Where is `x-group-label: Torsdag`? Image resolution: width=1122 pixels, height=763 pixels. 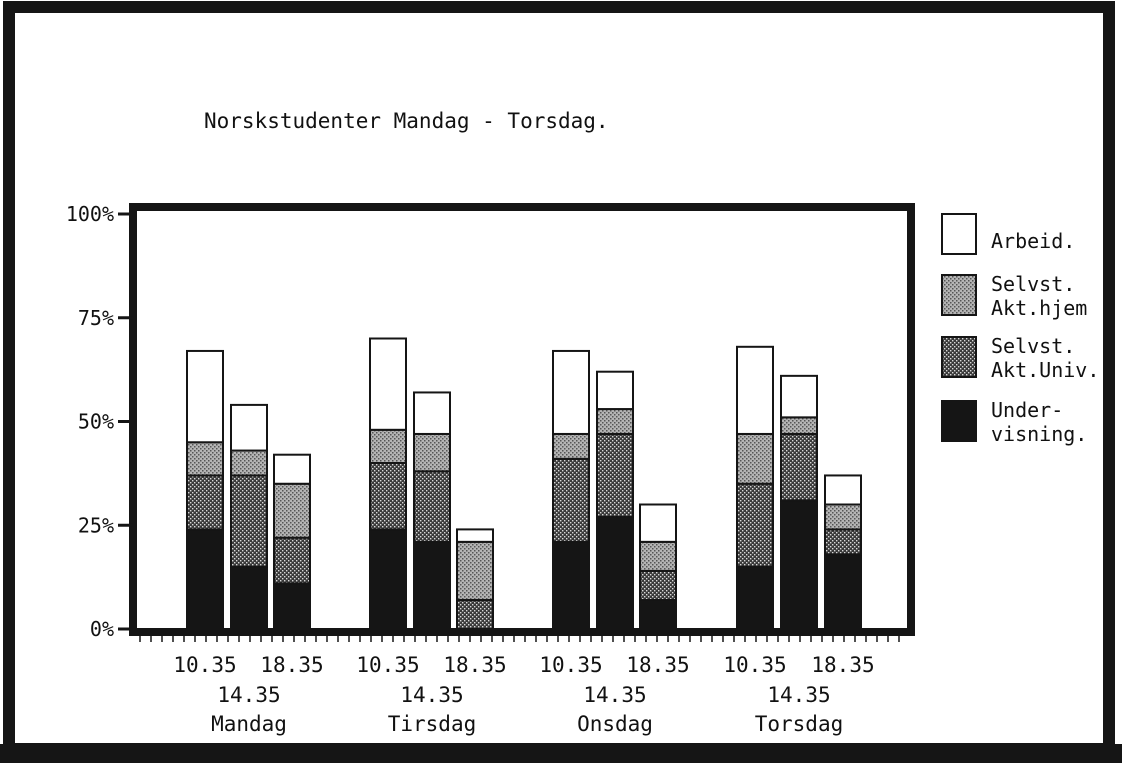
x-group-label: Torsdag is located at coordinates (799, 724).